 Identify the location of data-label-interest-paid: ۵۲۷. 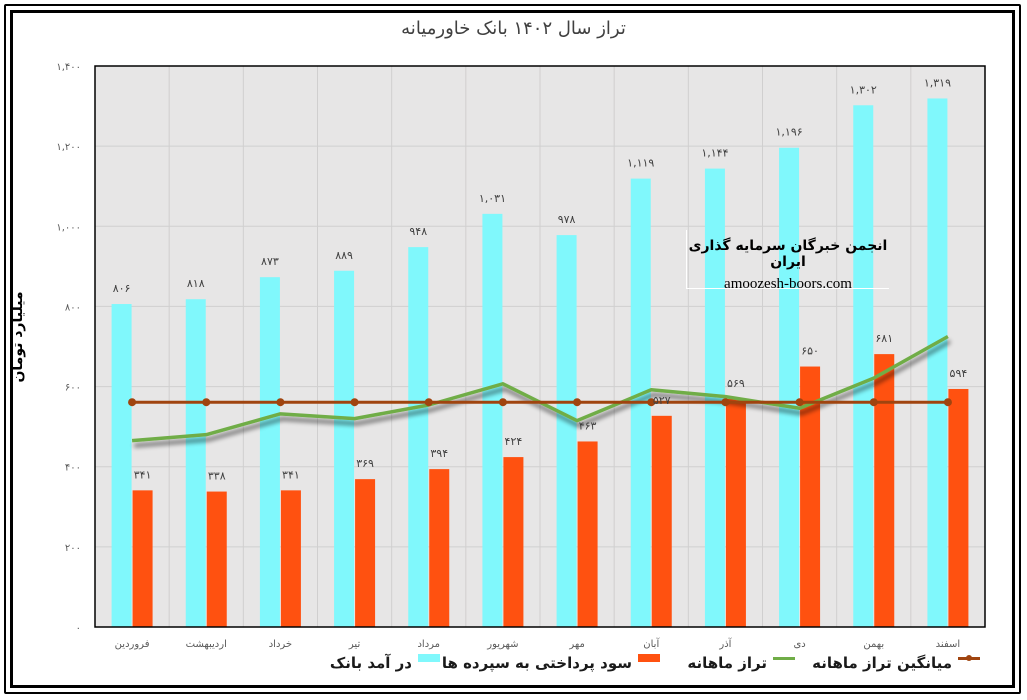
(662, 400).